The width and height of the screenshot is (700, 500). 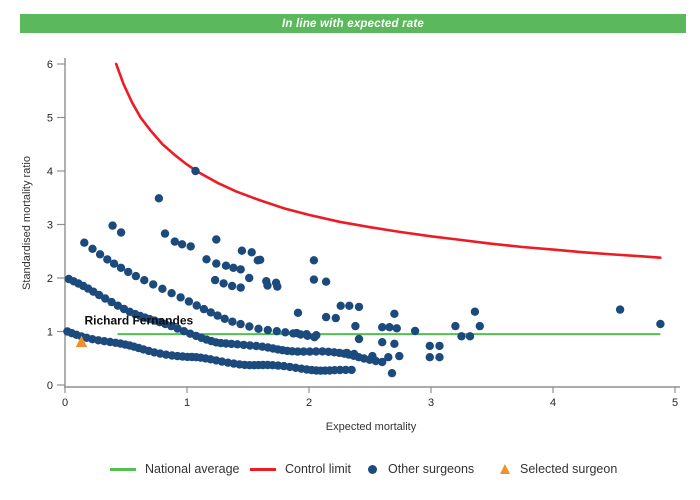 I want to click on legend-item-other-surgeons: Other surgeons, so click(x=421, y=469).